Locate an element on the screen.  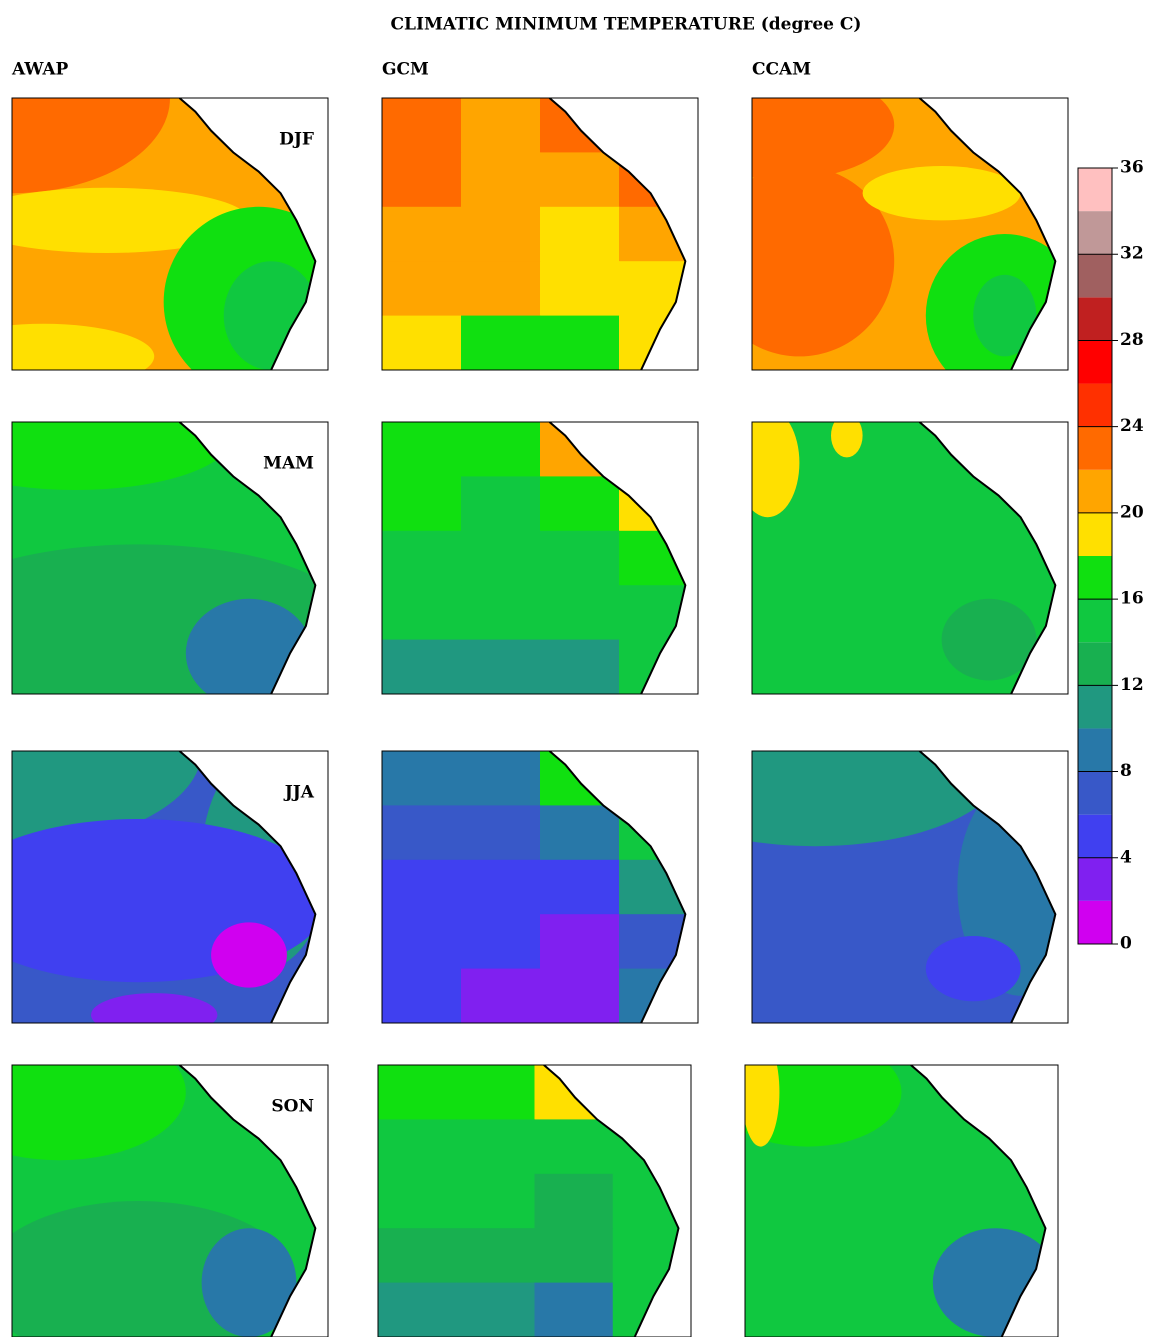
colorbar-tick-label: 0 is located at coordinates (1126, 944).